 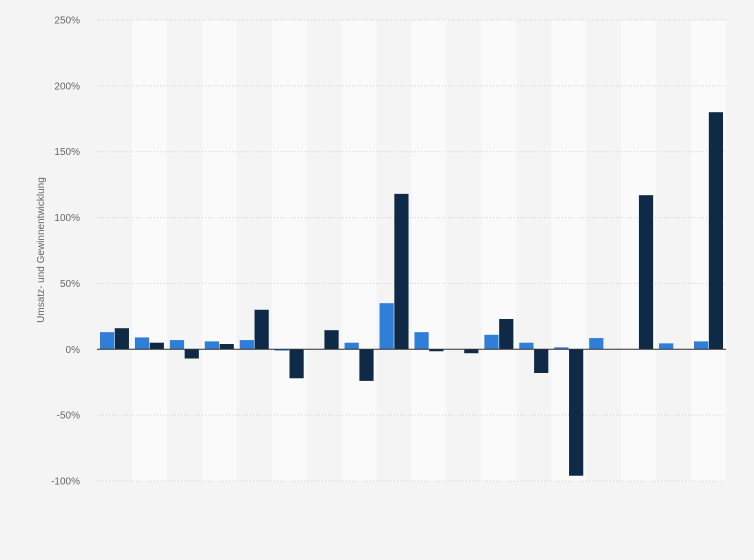 What do you see at coordinates (70, 284) in the screenshot?
I see `y-tick-label: 50%` at bounding box center [70, 284].